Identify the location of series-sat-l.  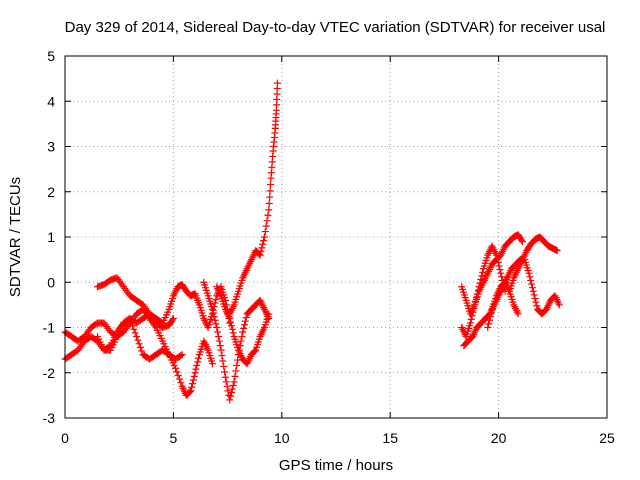
(503, 304).